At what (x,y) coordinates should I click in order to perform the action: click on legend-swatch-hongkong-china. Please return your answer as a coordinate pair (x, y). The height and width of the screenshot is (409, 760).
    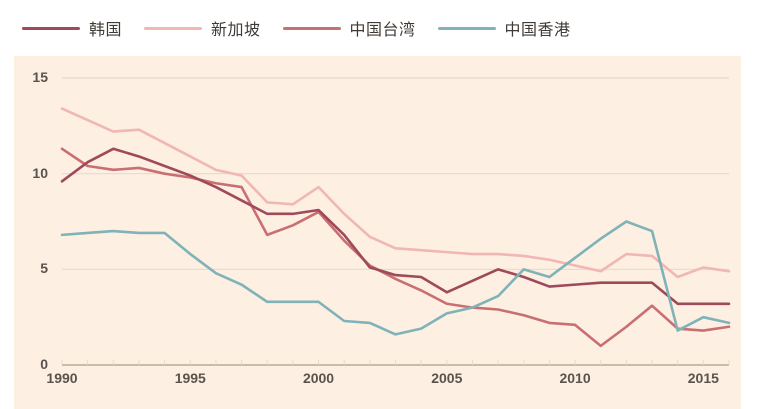
    Looking at the image, I should click on (466, 28).